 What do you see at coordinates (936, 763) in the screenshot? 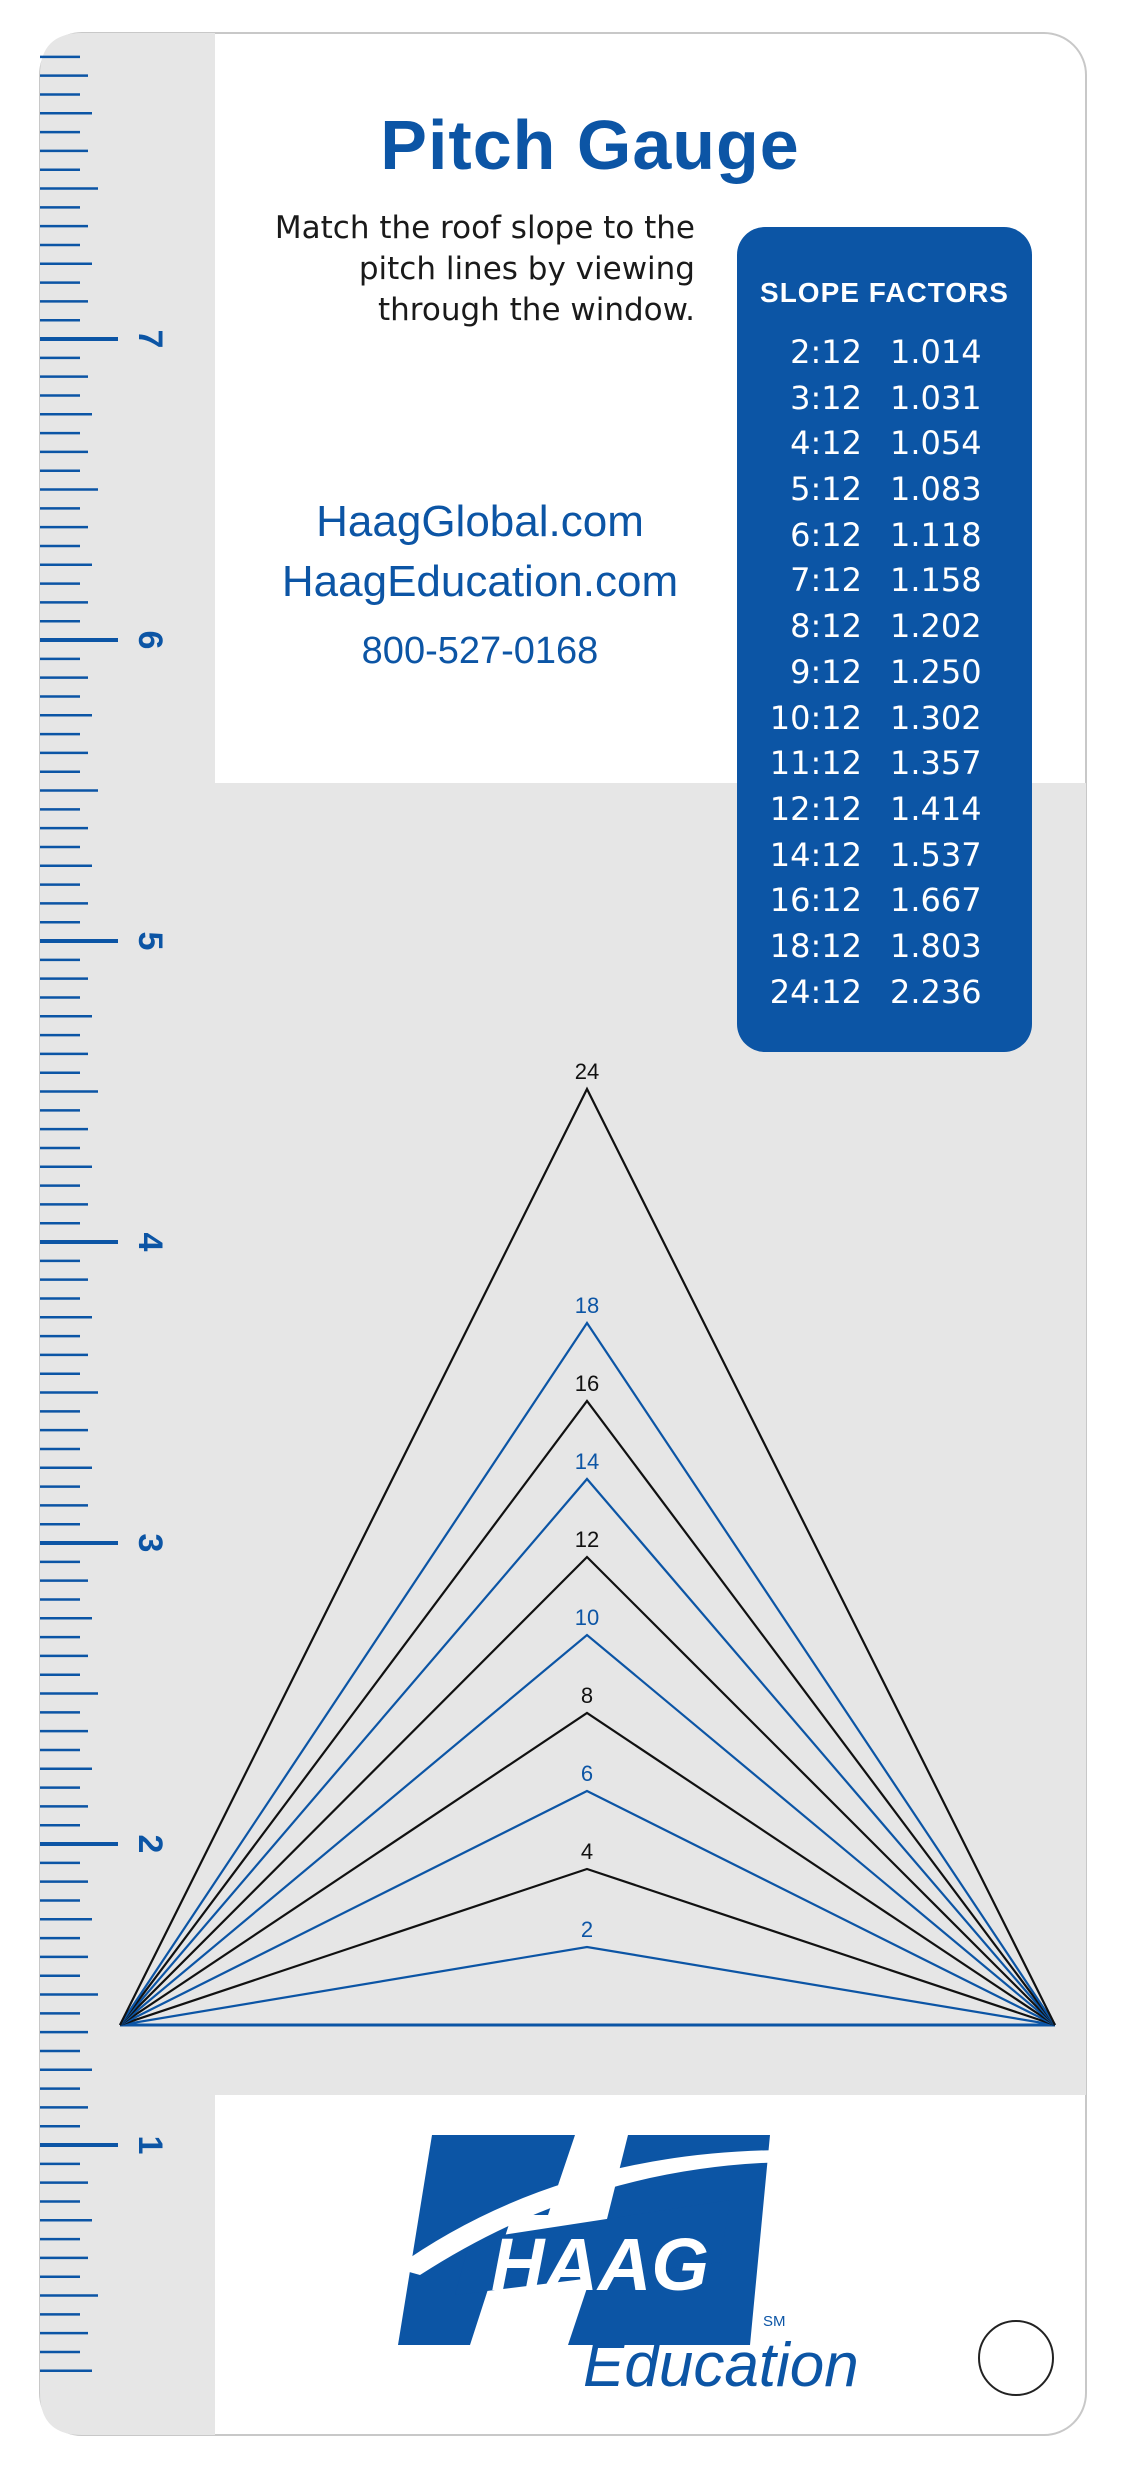
I see `slope-factor-value: 1.357` at bounding box center [936, 763].